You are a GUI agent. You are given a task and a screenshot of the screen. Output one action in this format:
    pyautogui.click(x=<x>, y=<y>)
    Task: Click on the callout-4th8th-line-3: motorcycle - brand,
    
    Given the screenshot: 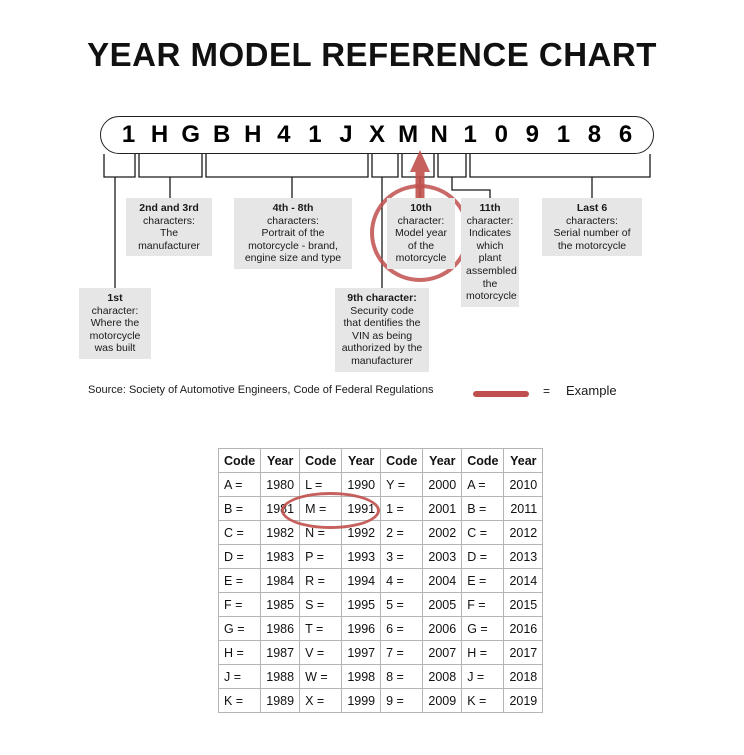 What is the action you would take?
    pyautogui.click(x=293, y=245)
    